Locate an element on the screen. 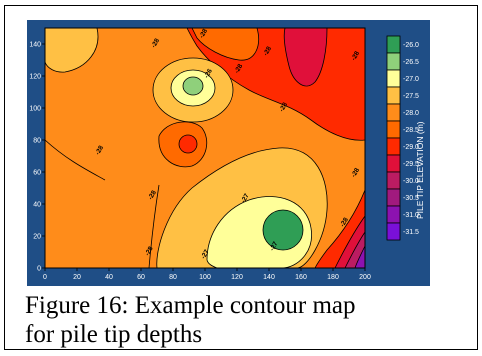 This screenshot has width=482, height=356. x-tick-label: 100 is located at coordinates (205, 277).